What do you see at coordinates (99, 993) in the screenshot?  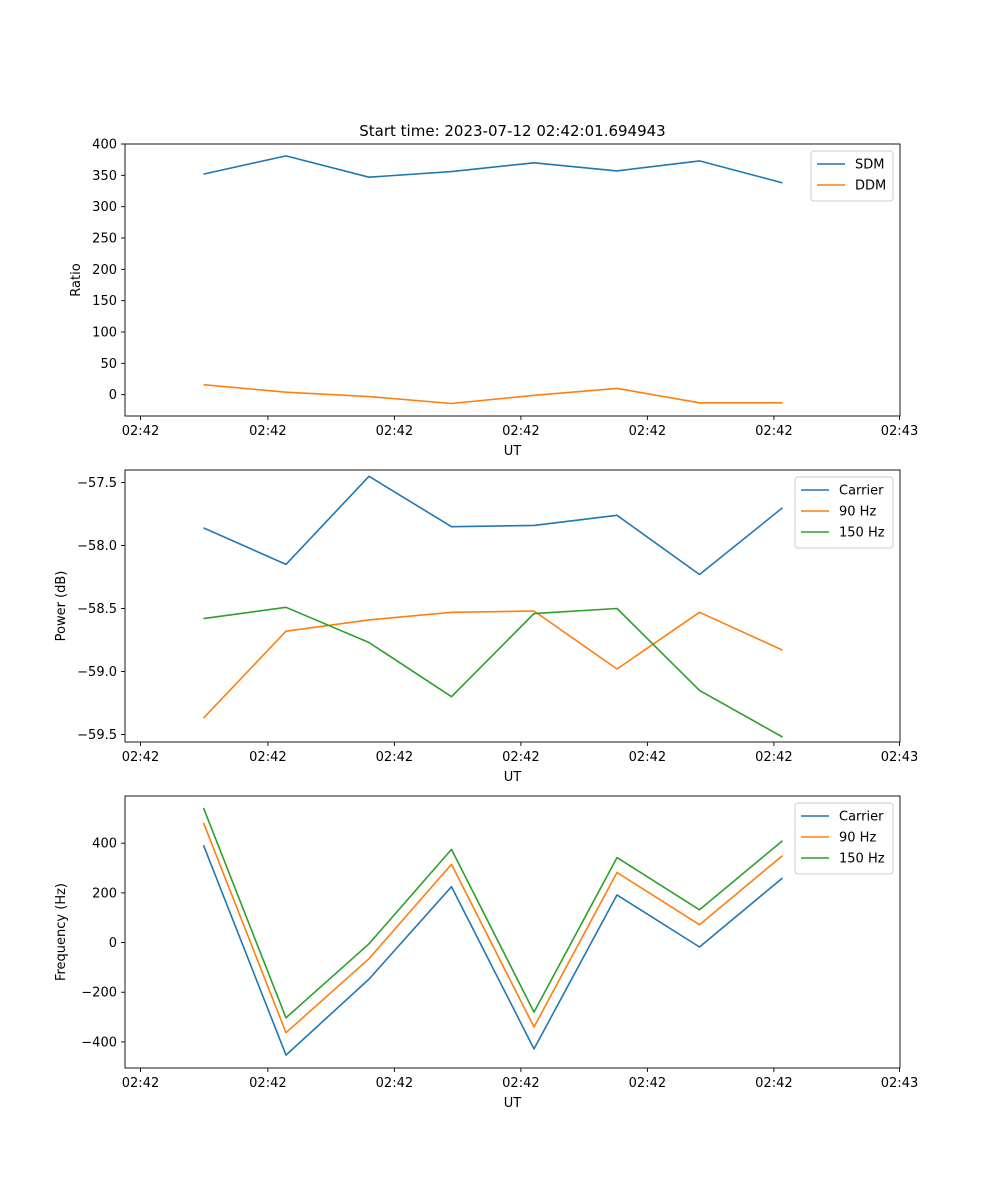 I see `y-tick-label: −200` at bounding box center [99, 993].